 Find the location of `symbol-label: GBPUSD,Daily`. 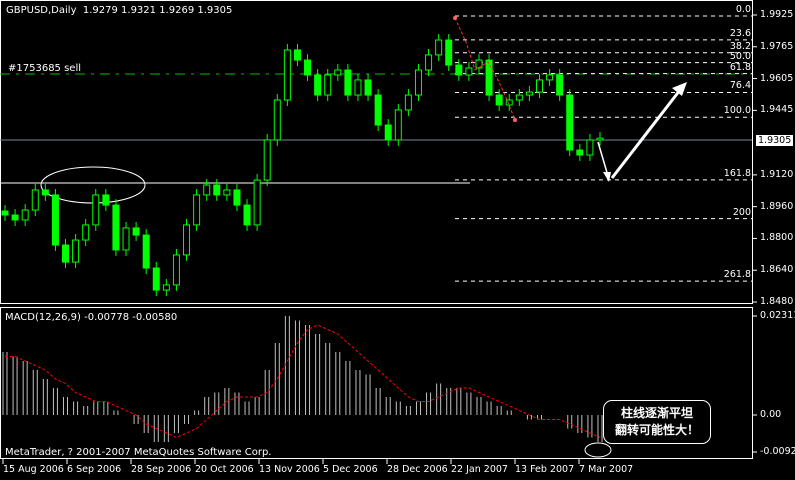

symbol-label: GBPUSD,Daily is located at coordinates (41, 10).